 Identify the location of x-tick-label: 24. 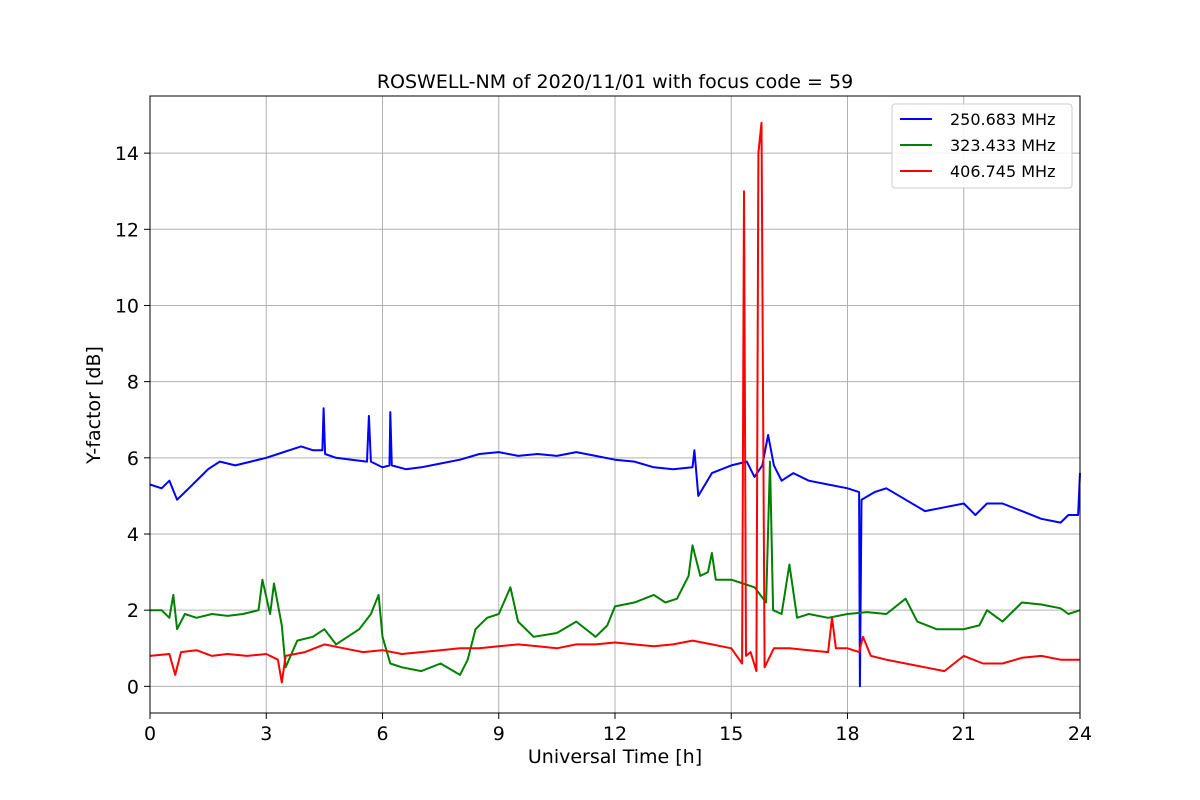
(1080, 734).